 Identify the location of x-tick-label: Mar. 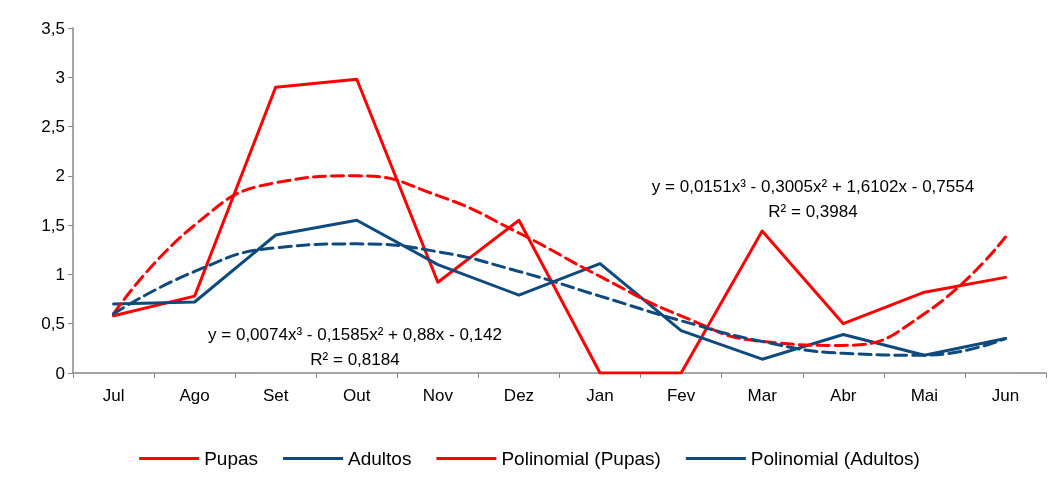
(762, 395).